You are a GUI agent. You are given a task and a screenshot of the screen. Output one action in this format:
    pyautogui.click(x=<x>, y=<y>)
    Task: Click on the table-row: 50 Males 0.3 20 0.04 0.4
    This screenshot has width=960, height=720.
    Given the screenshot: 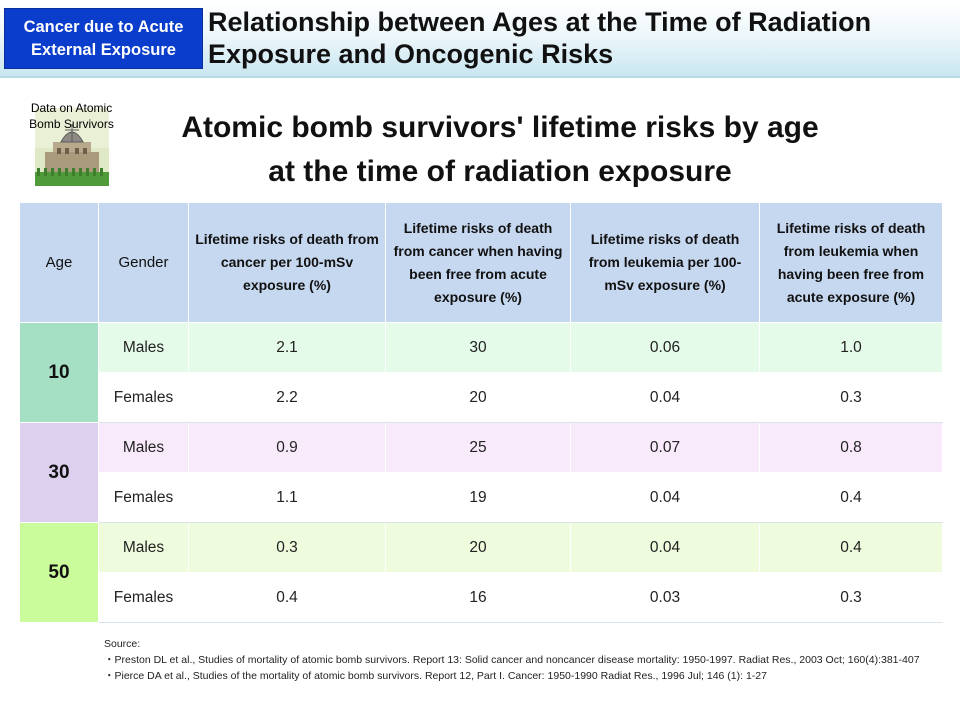 What is the action you would take?
    pyautogui.click(x=481, y=572)
    